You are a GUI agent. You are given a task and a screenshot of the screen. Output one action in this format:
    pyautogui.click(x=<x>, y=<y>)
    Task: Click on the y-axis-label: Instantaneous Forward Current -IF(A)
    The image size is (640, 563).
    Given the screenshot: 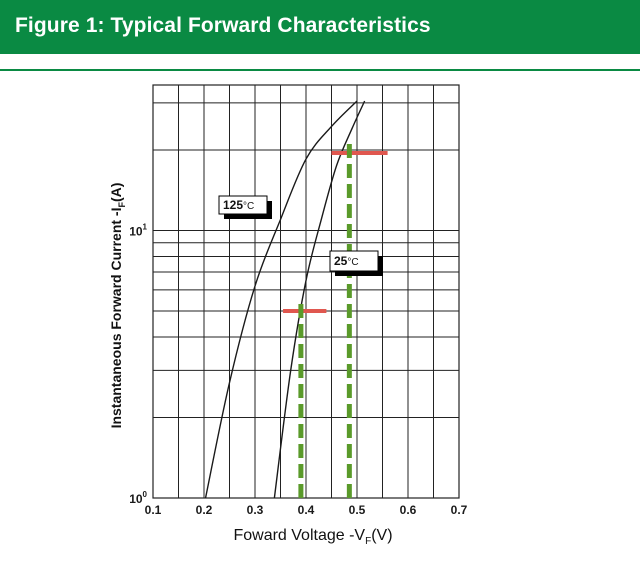 What is the action you would take?
    pyautogui.click(x=117, y=306)
    